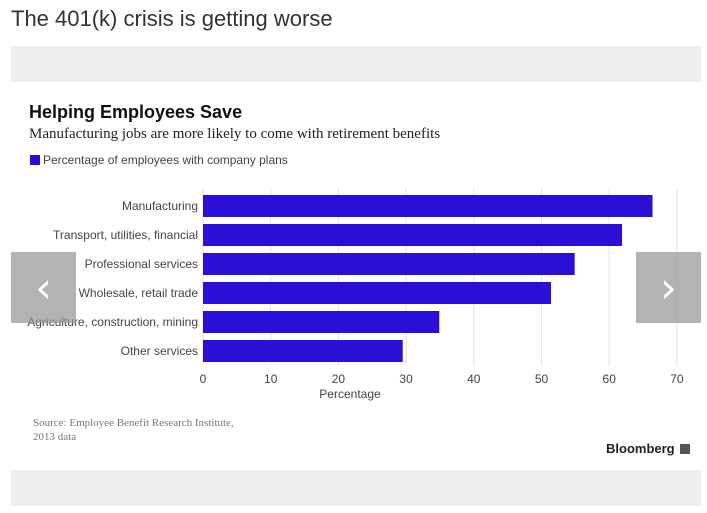  I want to click on x-tick-label: 70, so click(677, 379).